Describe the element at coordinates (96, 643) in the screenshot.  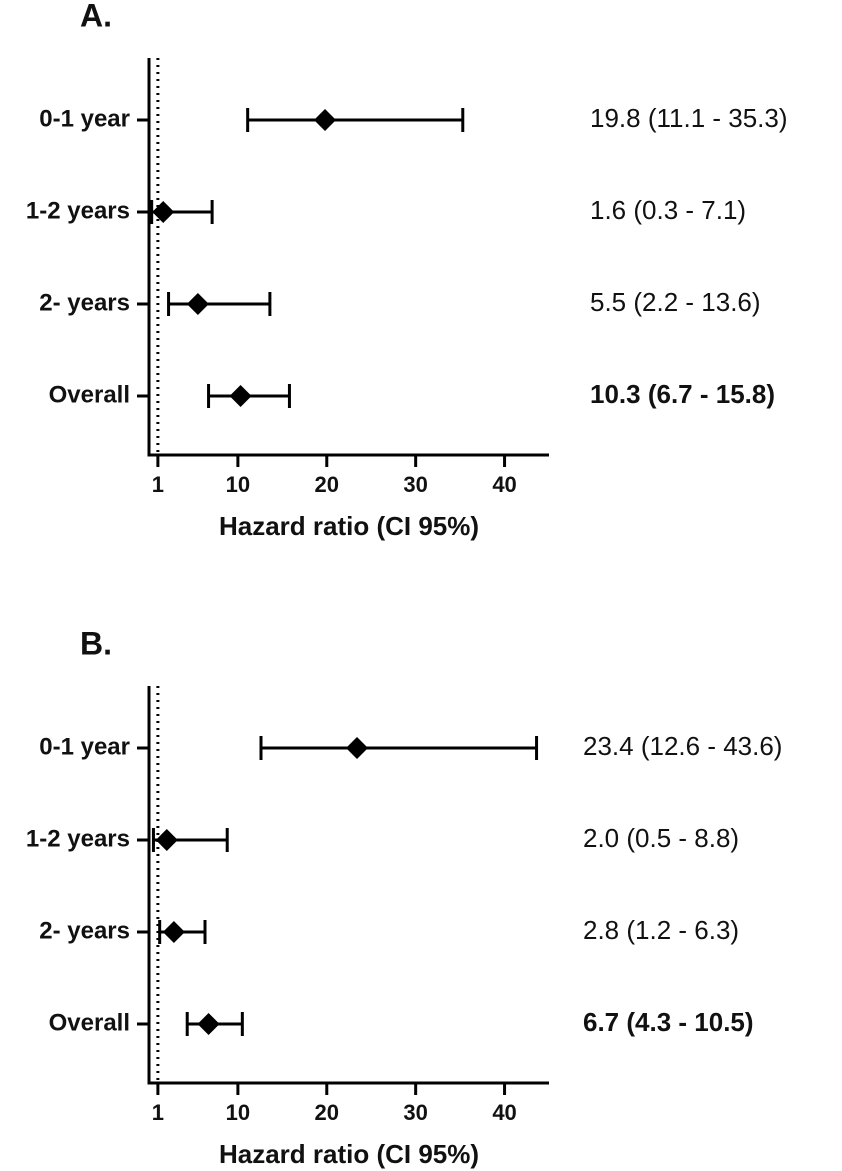
I see `panel-title: B.` at that location.